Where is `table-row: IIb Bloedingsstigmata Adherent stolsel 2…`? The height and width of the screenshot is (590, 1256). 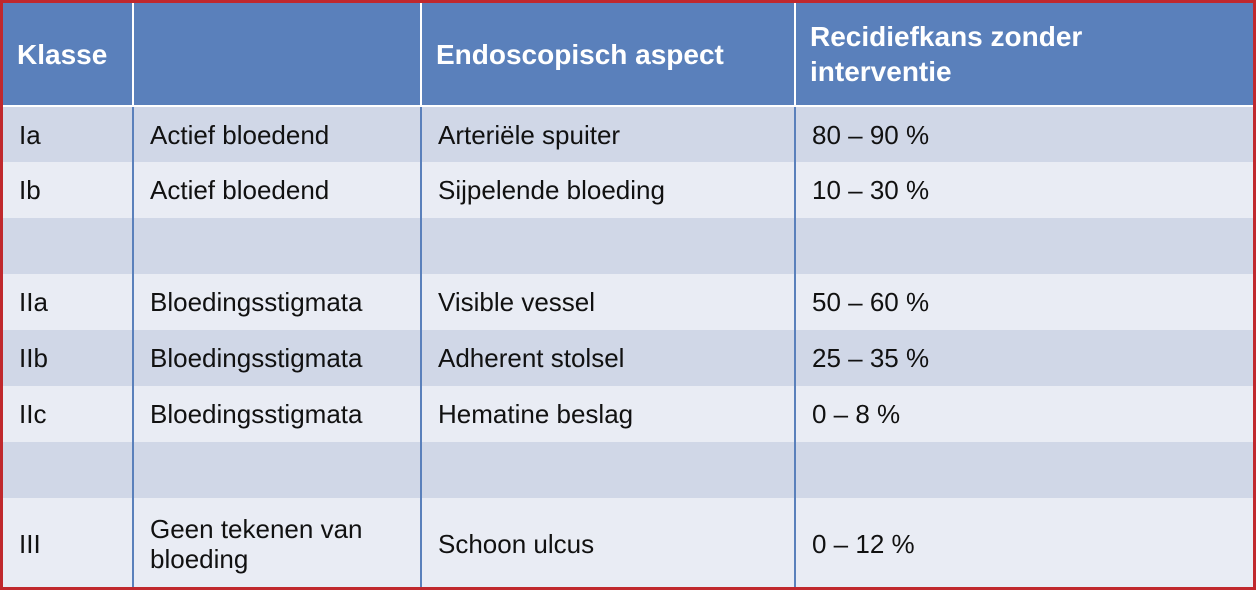 table-row: IIb Bloedingsstigmata Adherent stolsel 2… is located at coordinates (628, 358).